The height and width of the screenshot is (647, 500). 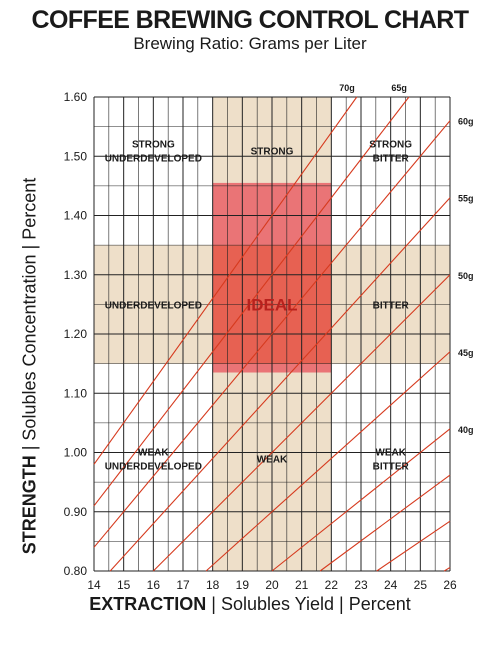 I want to click on y-tick-label: 1.20, so click(x=76, y=334).